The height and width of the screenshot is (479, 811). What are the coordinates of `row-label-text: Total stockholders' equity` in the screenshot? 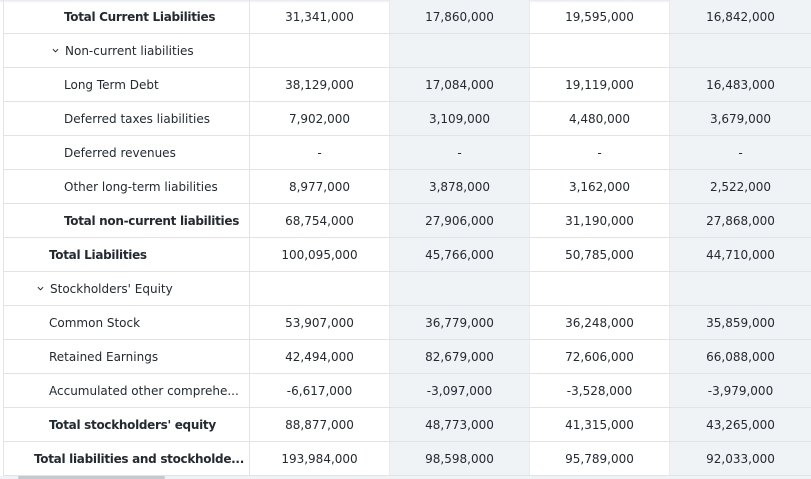 It's located at (132, 424).